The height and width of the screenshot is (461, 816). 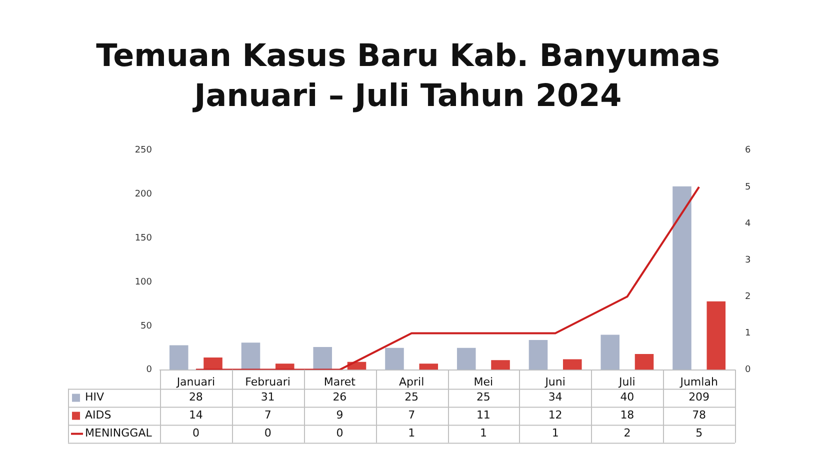 I want to click on y2-tick-label: 3, so click(x=748, y=260).